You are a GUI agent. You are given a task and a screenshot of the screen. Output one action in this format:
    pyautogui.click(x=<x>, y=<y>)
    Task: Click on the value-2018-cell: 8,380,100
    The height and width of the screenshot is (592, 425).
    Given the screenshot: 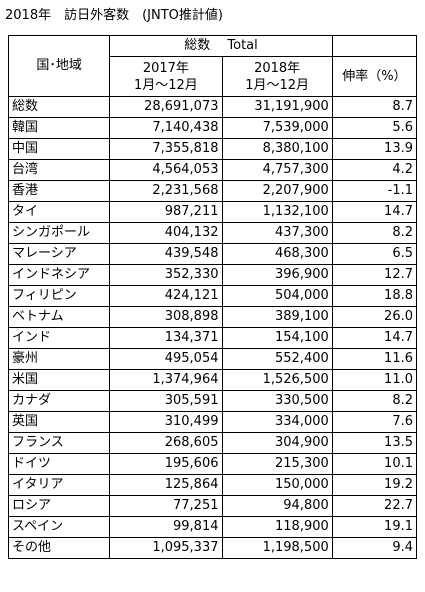 What is the action you would take?
    pyautogui.click(x=277, y=149)
    